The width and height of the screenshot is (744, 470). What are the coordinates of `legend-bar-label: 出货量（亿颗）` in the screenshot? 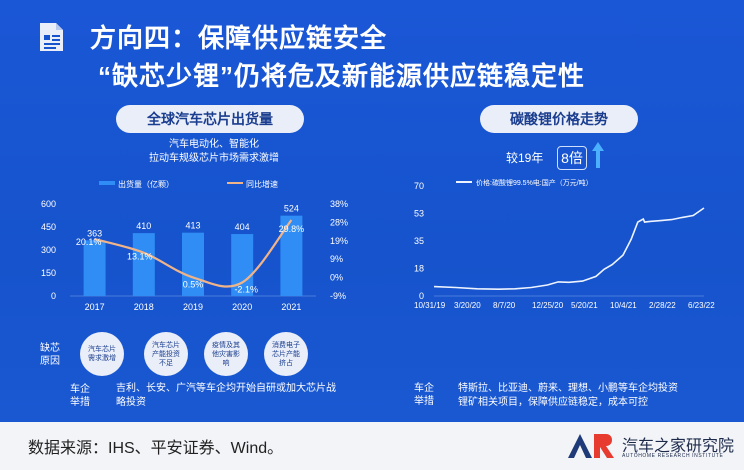 It's located at (146, 184).